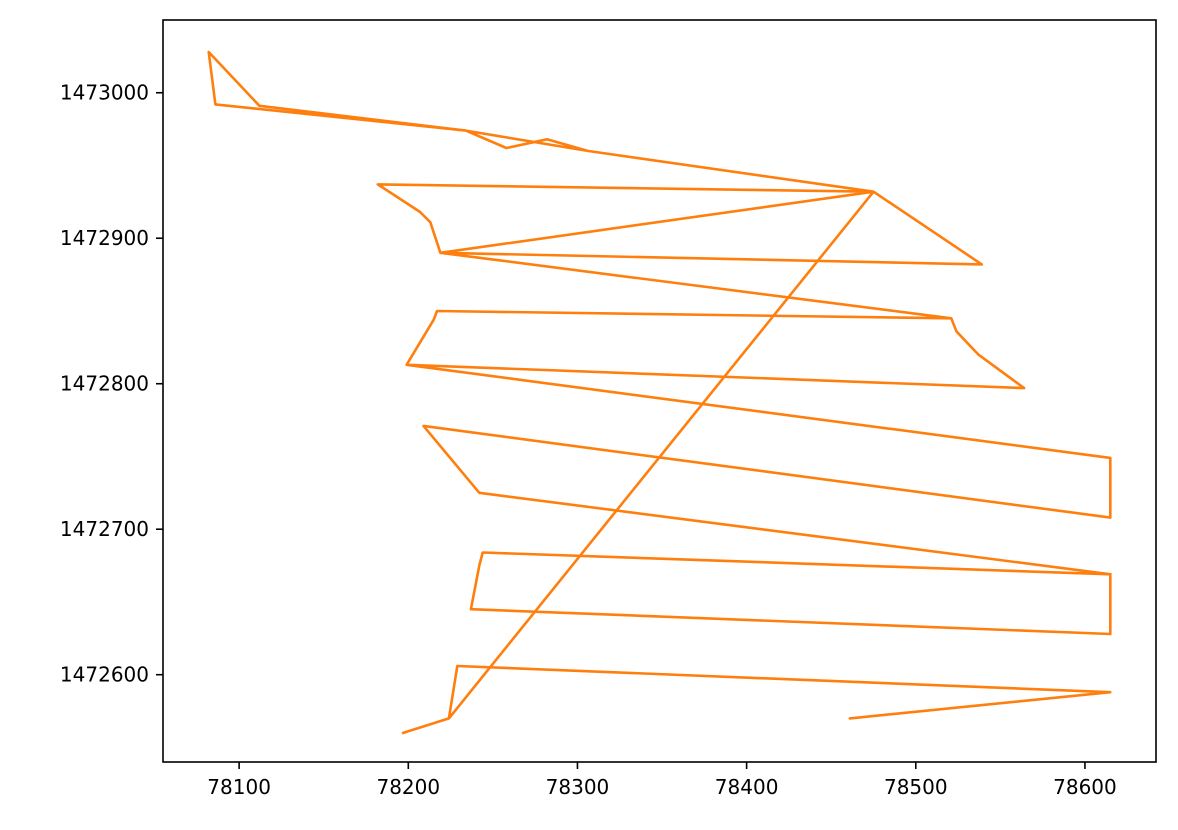 Image resolution: width=1178 pixels, height=830 pixels. I want to click on y-tick-label: 1473000, so click(104, 93).